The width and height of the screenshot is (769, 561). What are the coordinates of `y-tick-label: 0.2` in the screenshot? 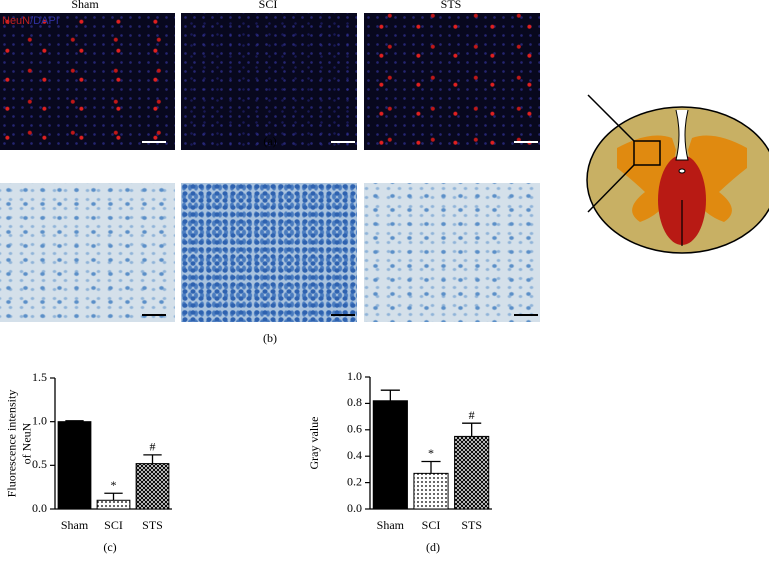 It's located at (354, 481).